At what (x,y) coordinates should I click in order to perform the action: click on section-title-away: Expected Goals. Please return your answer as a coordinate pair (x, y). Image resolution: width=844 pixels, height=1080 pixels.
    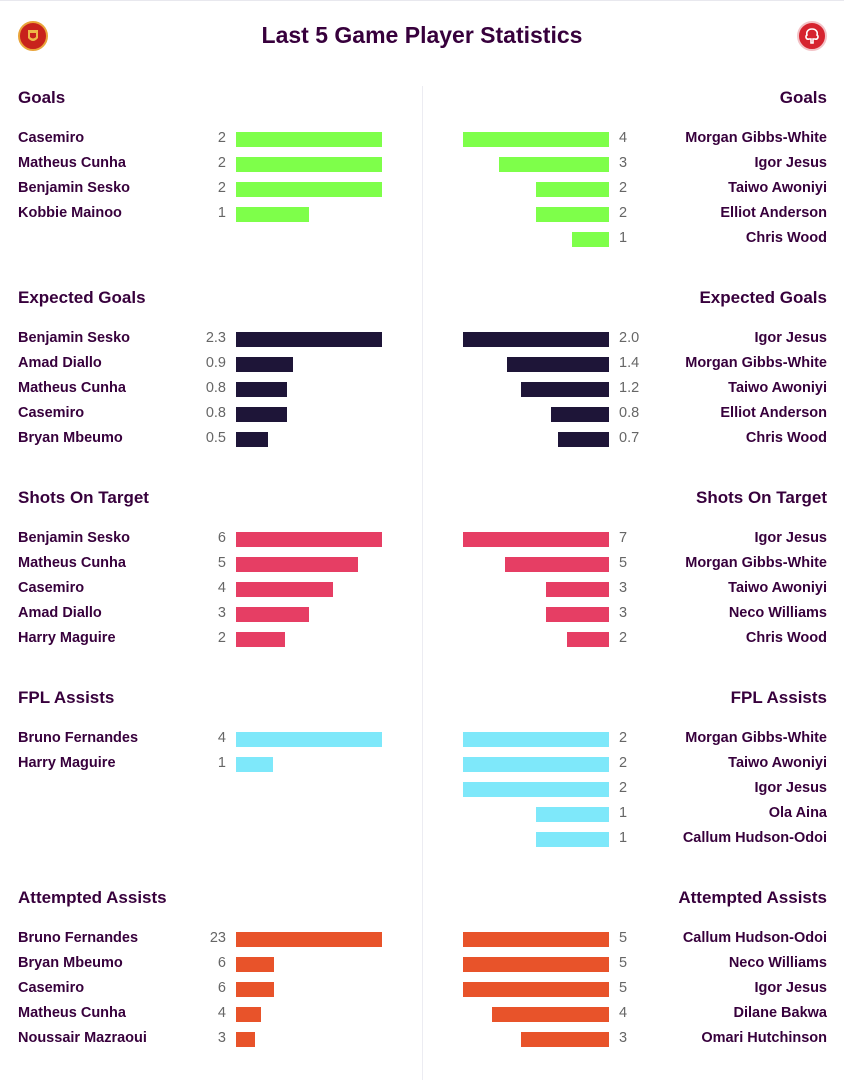
    Looking at the image, I should click on (763, 297).